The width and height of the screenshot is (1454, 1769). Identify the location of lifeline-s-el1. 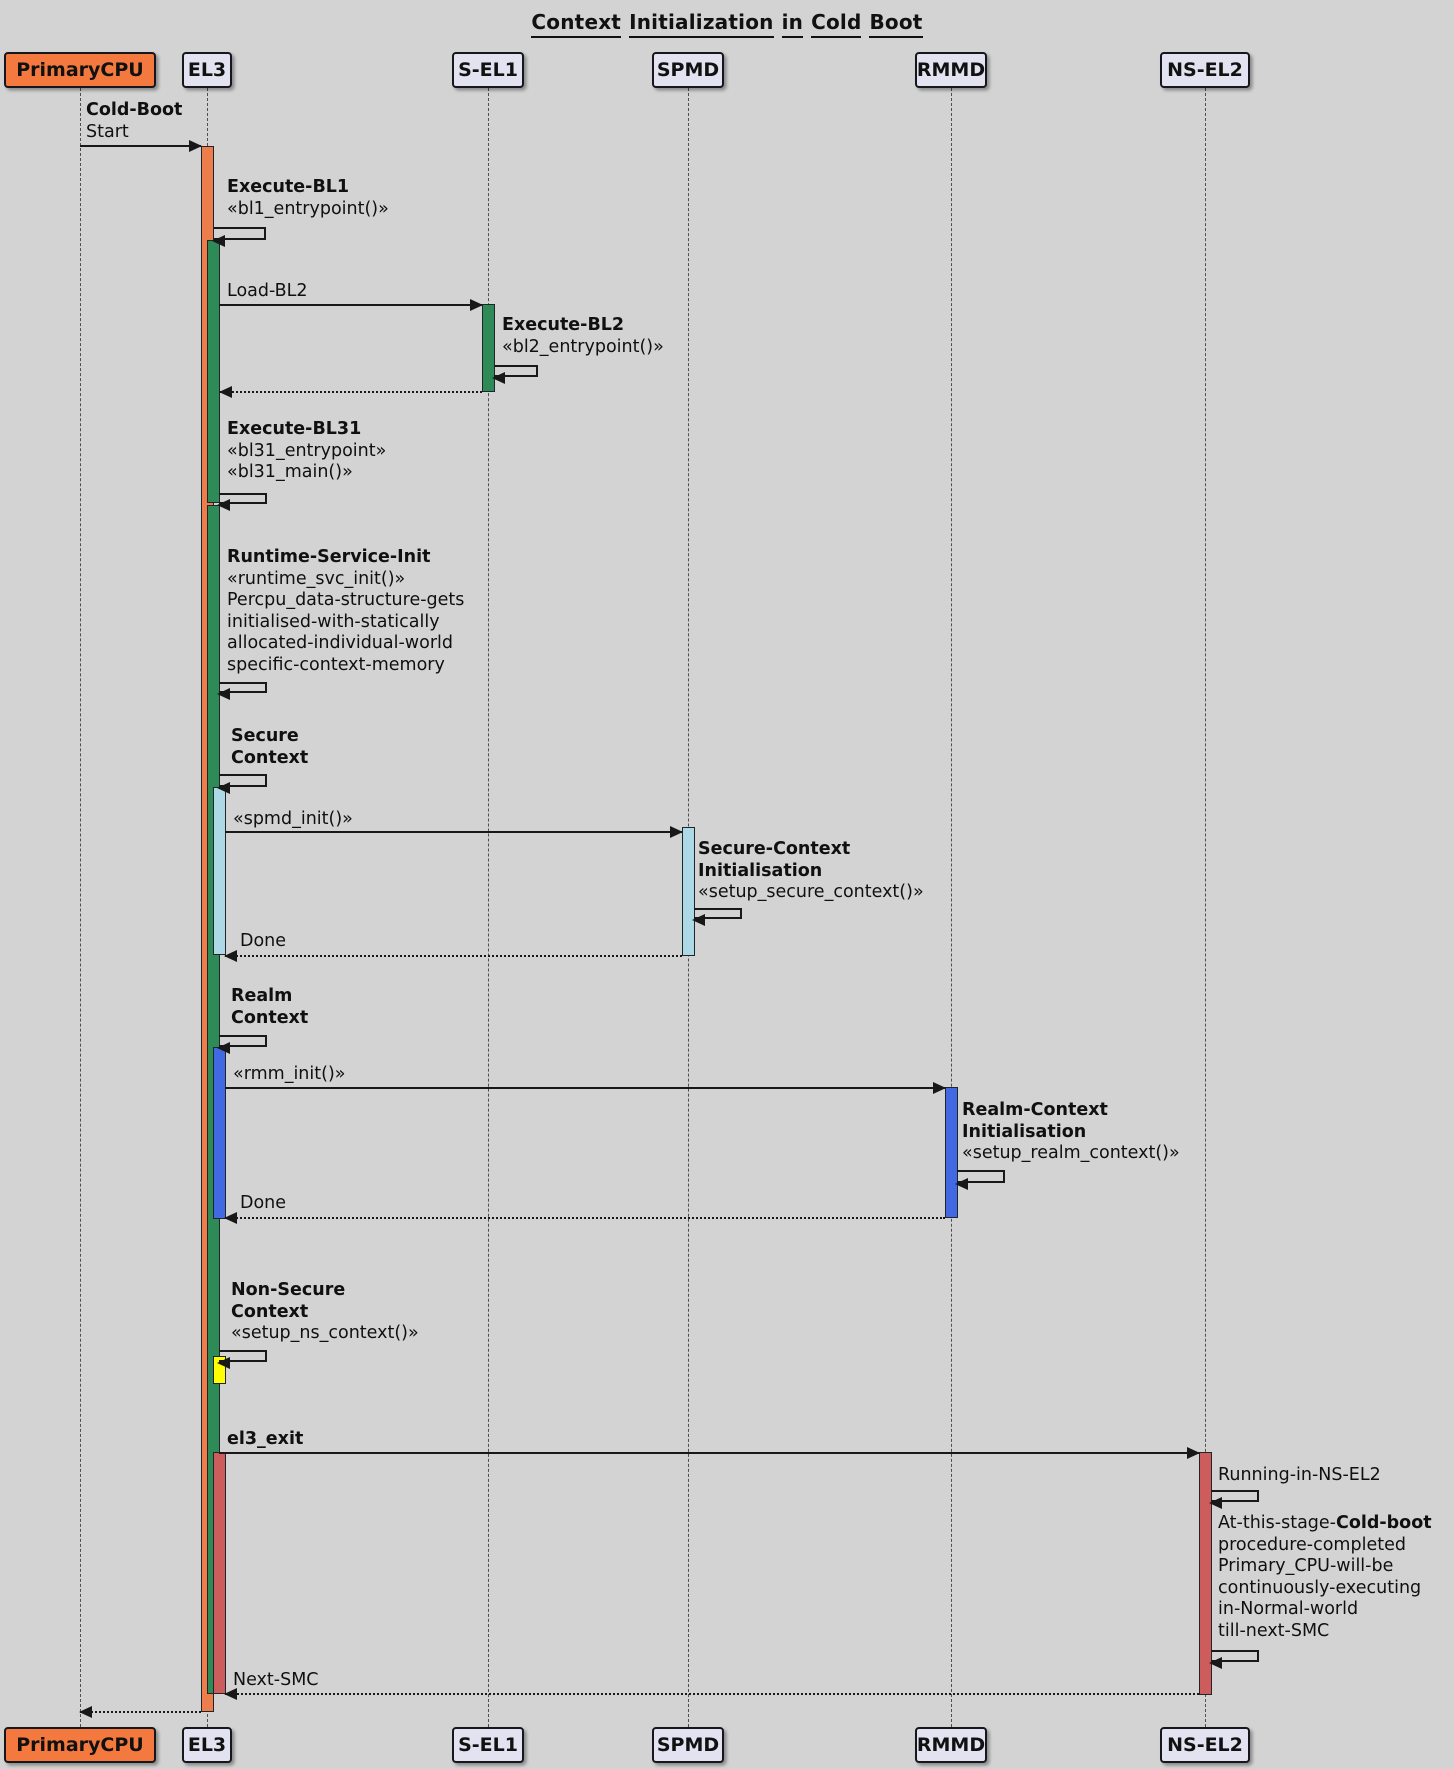
(488, 907).